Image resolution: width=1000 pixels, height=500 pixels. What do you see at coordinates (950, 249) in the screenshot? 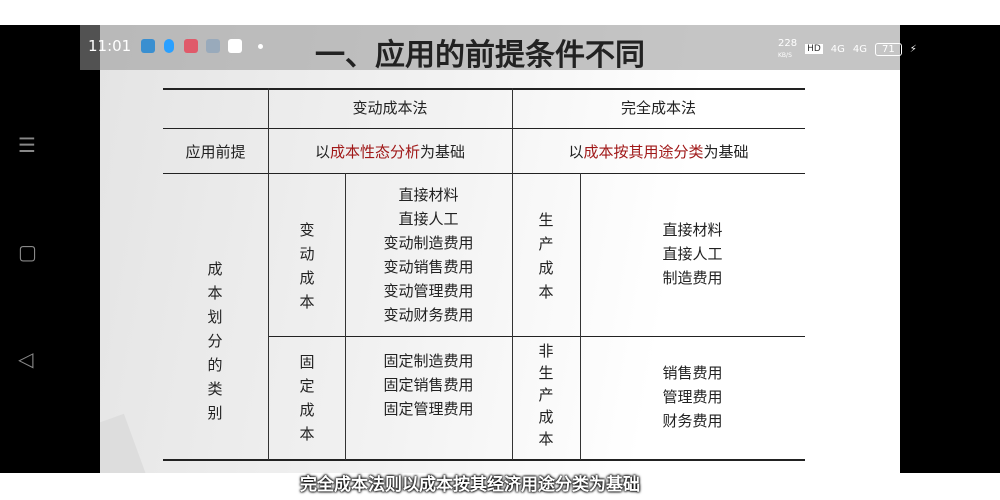
I see `right-black-bar` at bounding box center [950, 249].